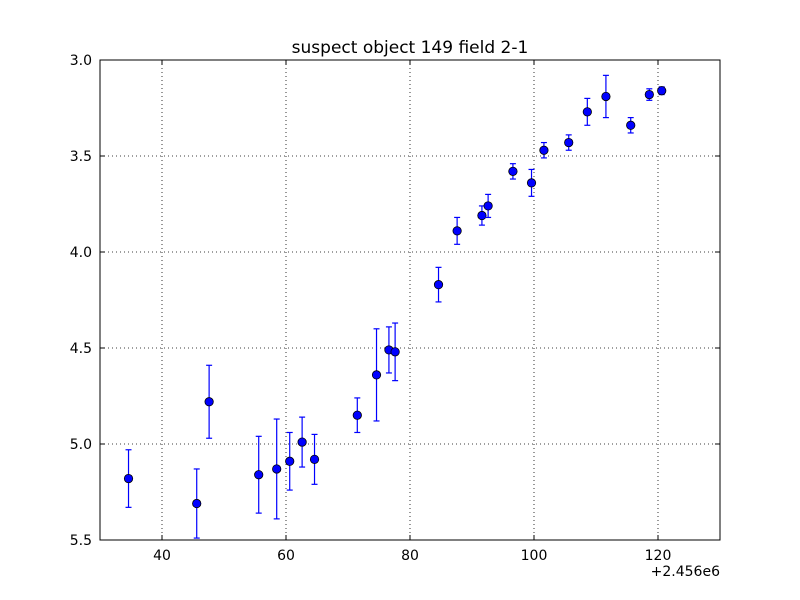 The image size is (800, 600). Describe the element at coordinates (81, 61) in the screenshot. I see `y-tick-label: 3.0` at that location.